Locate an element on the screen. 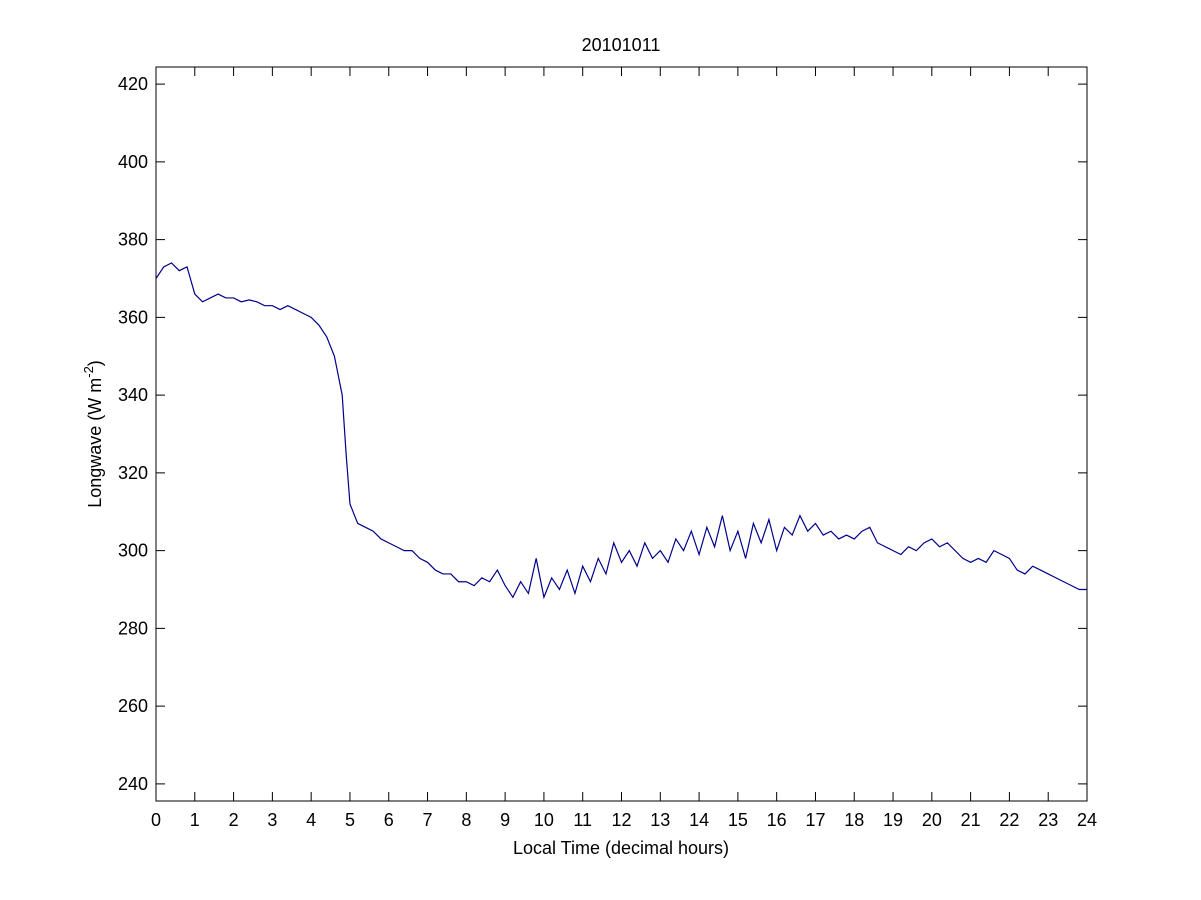 Image resolution: width=1201 pixels, height=900 pixels. x-tick-label: 18 is located at coordinates (854, 820).